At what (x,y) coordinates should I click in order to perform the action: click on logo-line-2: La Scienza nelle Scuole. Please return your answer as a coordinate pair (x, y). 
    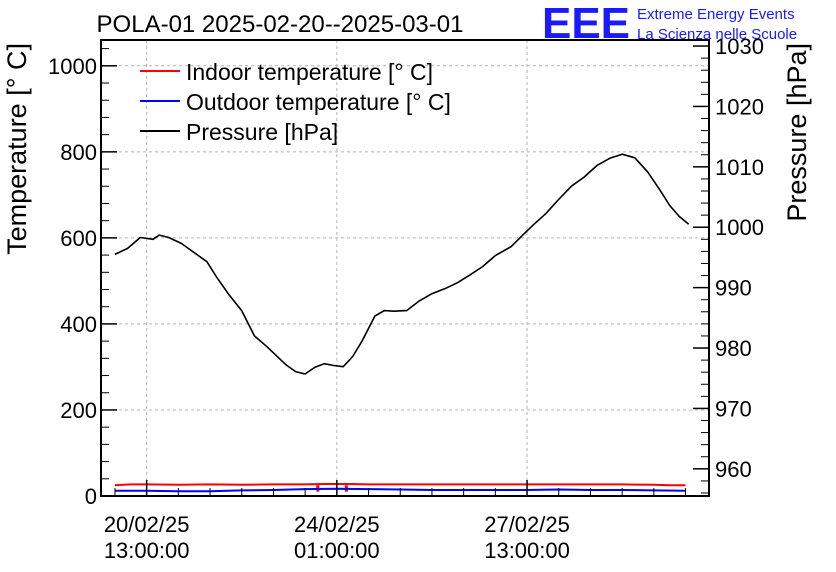
    Looking at the image, I should click on (717, 34).